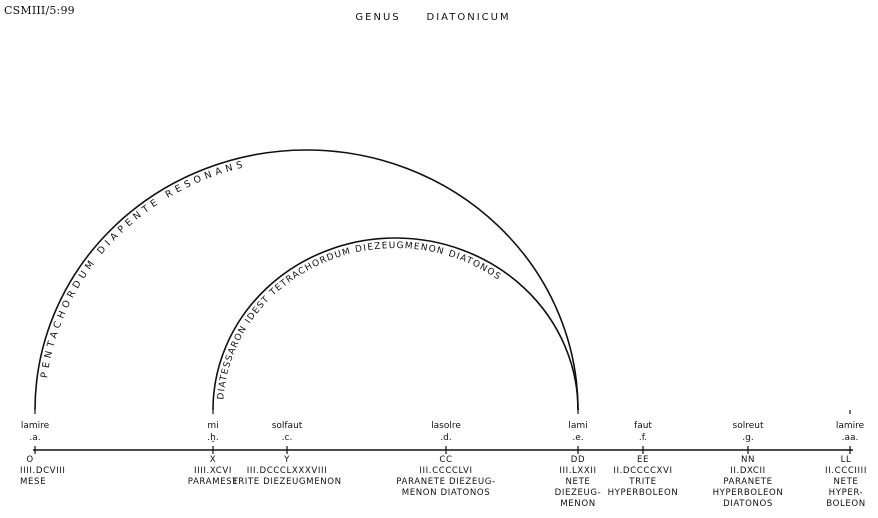  I want to click on solmization-name: mi, so click(212, 426).